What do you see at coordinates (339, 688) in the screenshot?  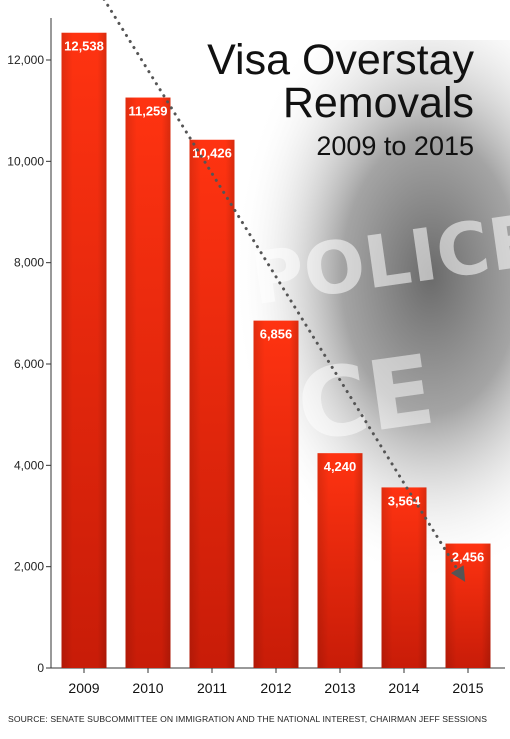 I see `x-tick-label-2013: 2013` at bounding box center [339, 688].